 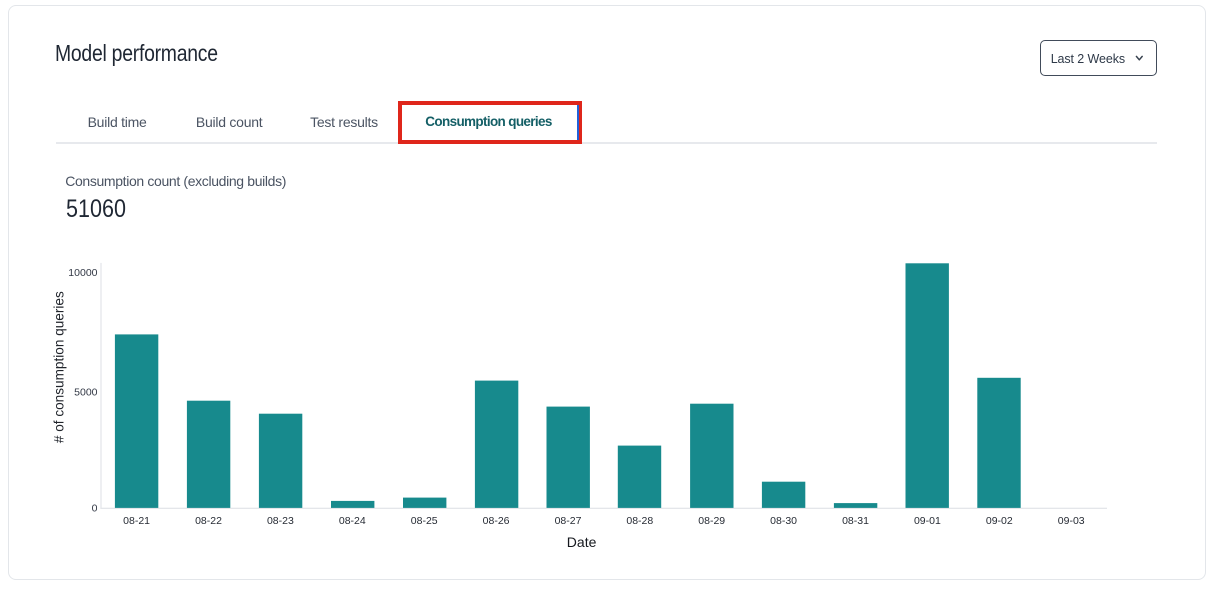 I want to click on svg-text: 08-22, so click(x=208, y=521).